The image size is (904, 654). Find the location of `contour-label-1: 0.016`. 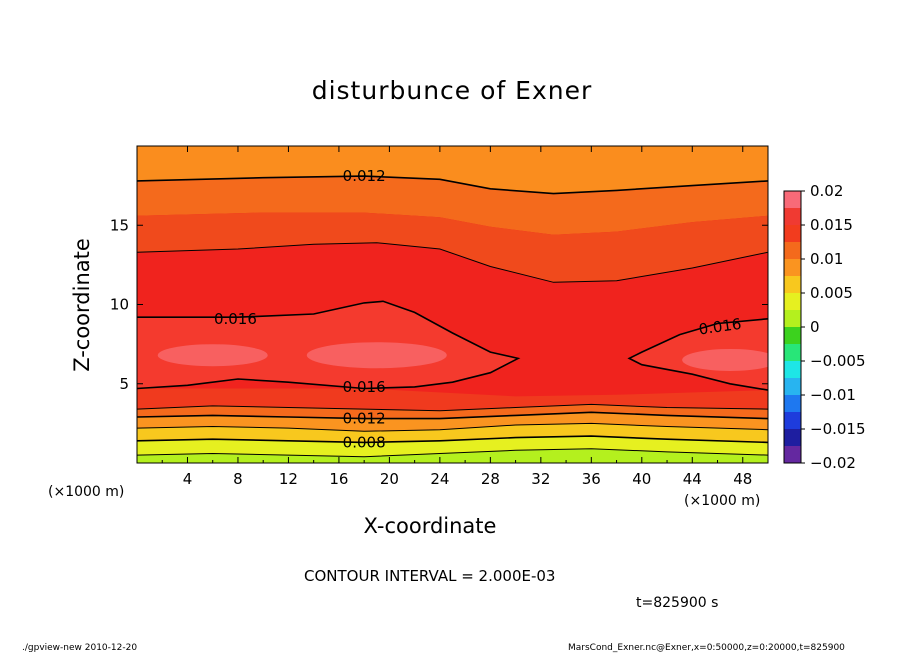

contour-label-1: 0.016 is located at coordinates (235, 319).